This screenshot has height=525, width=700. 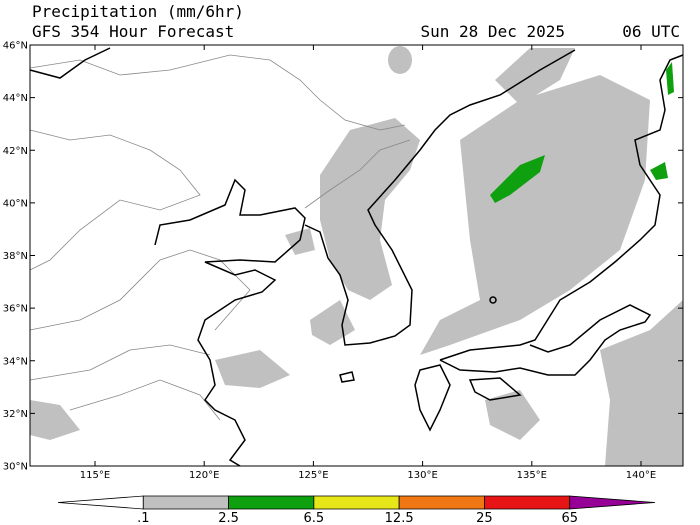 I want to click on y-tick-label: 34°N, so click(x=15, y=361).